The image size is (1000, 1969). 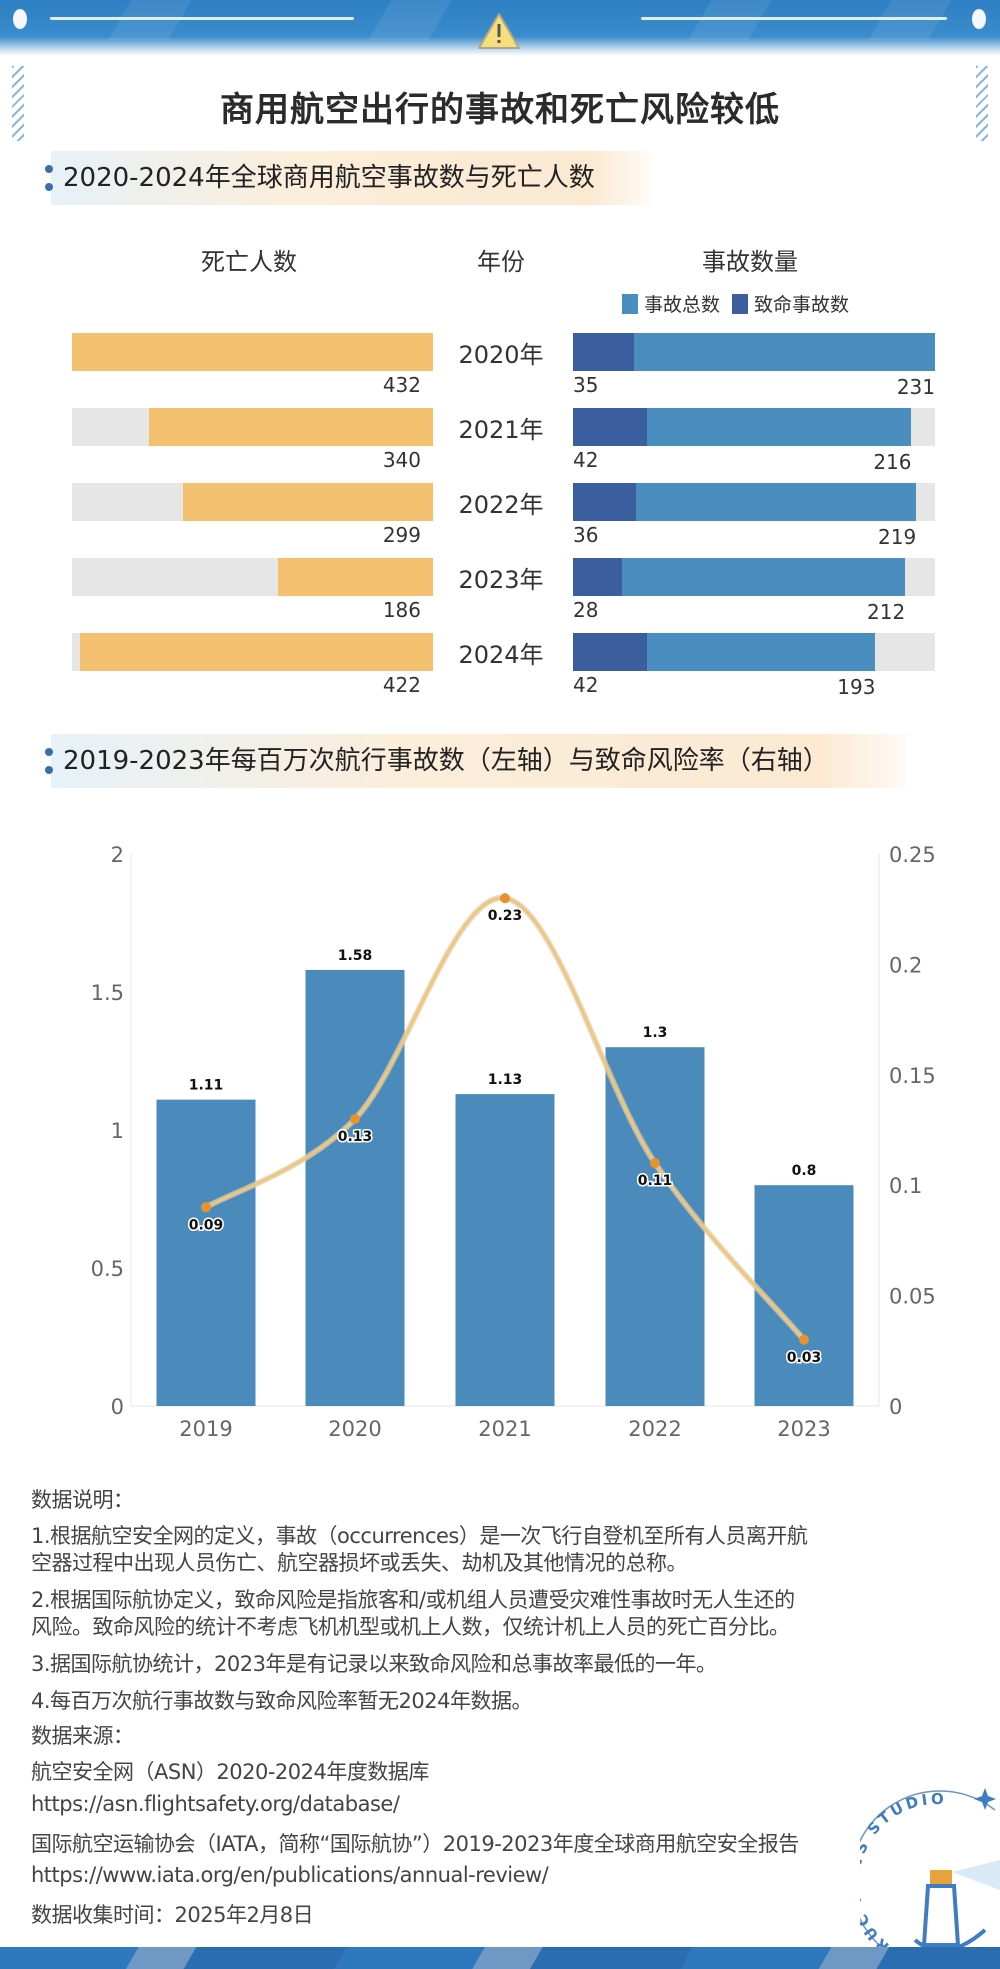 What do you see at coordinates (20, 19) in the screenshot?
I see `header-dot-left` at bounding box center [20, 19].